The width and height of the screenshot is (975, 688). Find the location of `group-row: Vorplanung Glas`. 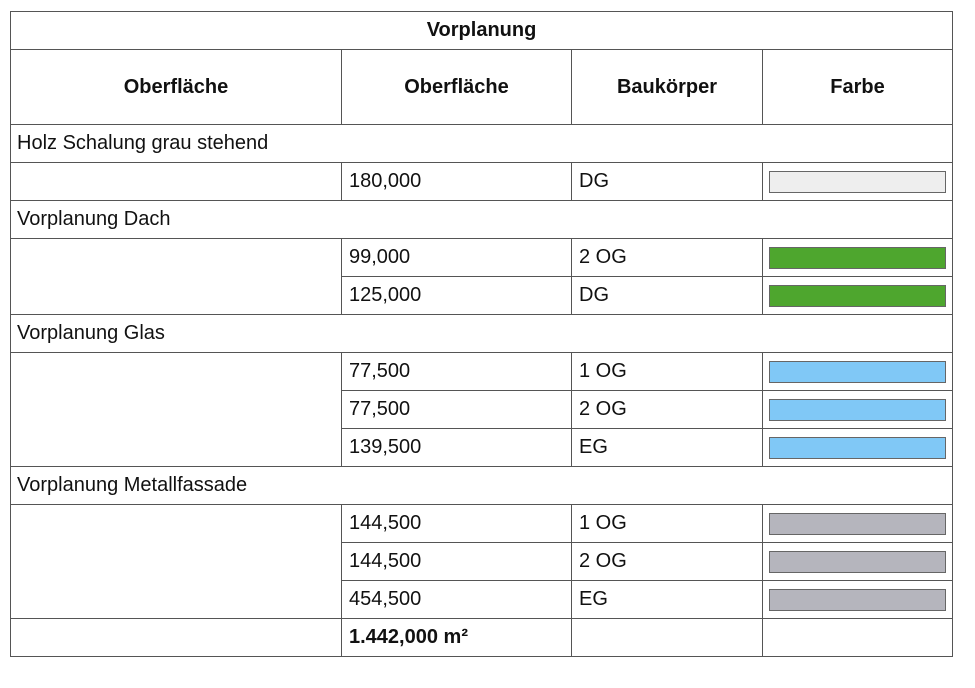

group-row: Vorplanung Glas is located at coordinates (481, 333).